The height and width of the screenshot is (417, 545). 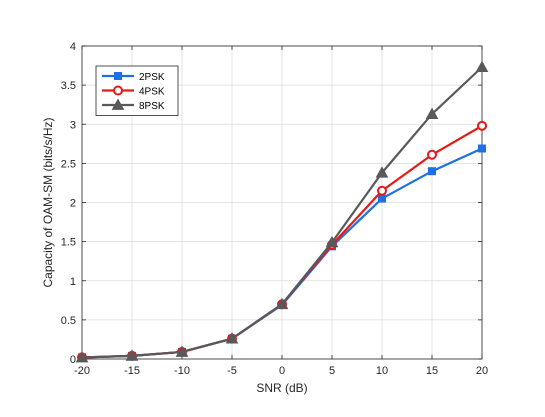 What do you see at coordinates (332, 371) in the screenshot?
I see `x-tick-label: 5` at bounding box center [332, 371].